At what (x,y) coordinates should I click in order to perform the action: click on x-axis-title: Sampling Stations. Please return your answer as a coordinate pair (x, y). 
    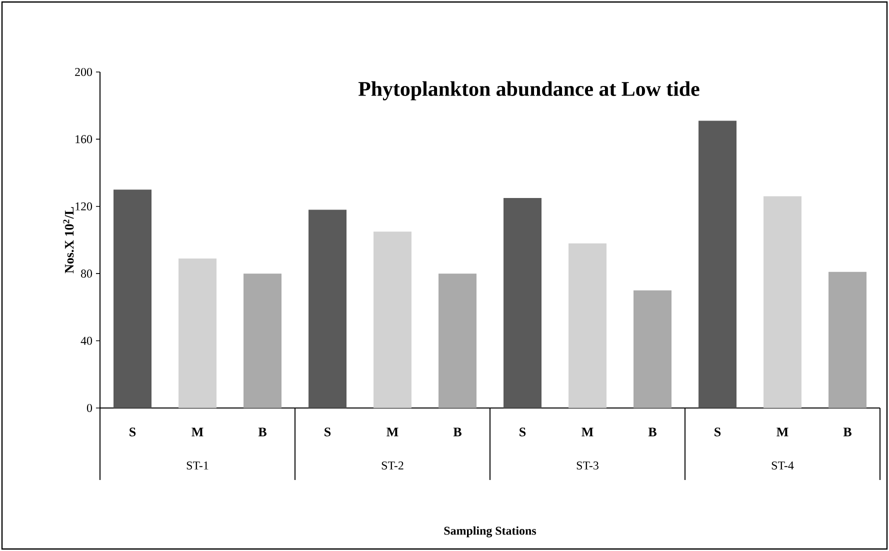
    Looking at the image, I should click on (490, 532).